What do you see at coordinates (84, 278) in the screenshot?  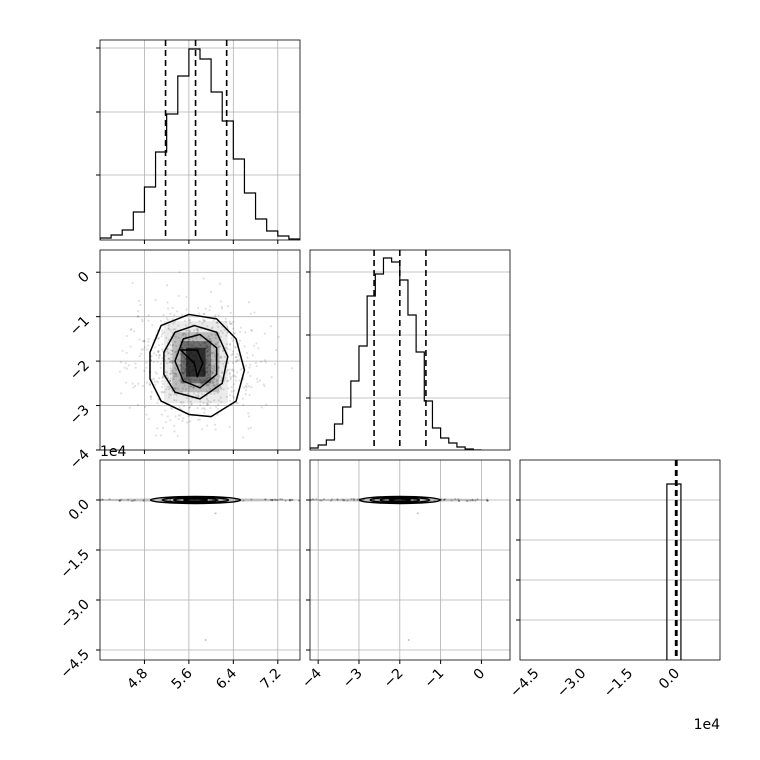 I see `y-tick-label: 0` at bounding box center [84, 278].